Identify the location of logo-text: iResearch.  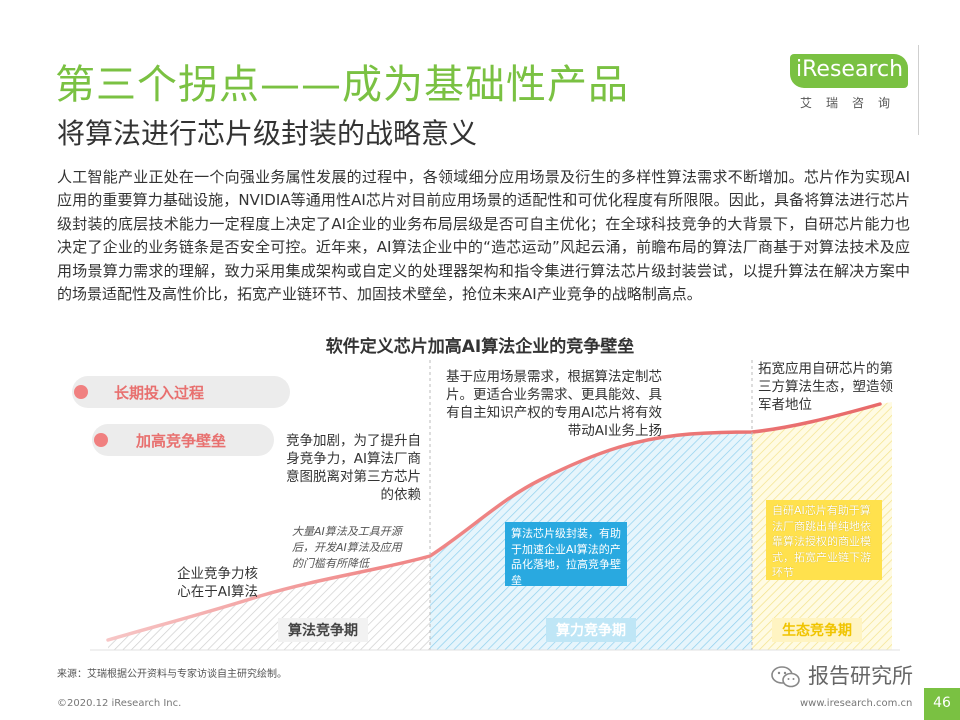
(850, 69).